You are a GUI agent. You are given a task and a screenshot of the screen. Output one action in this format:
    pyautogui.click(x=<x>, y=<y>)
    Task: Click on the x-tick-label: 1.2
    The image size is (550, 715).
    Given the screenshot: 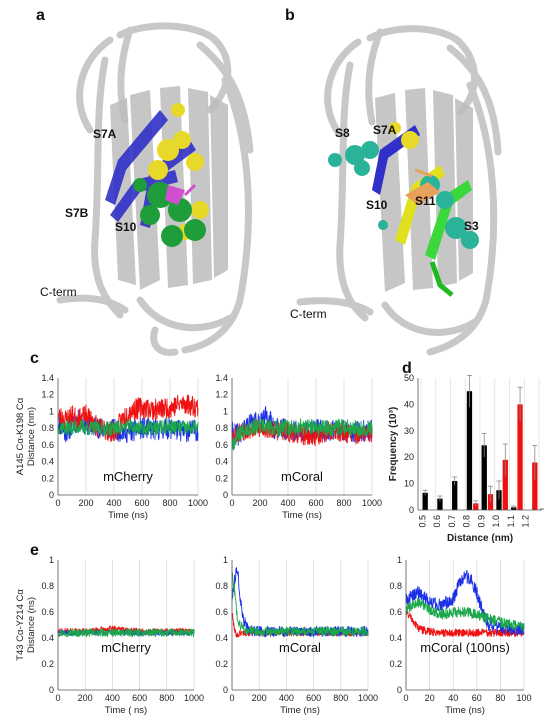 What is the action you would take?
    pyautogui.click(x=526, y=521)
    